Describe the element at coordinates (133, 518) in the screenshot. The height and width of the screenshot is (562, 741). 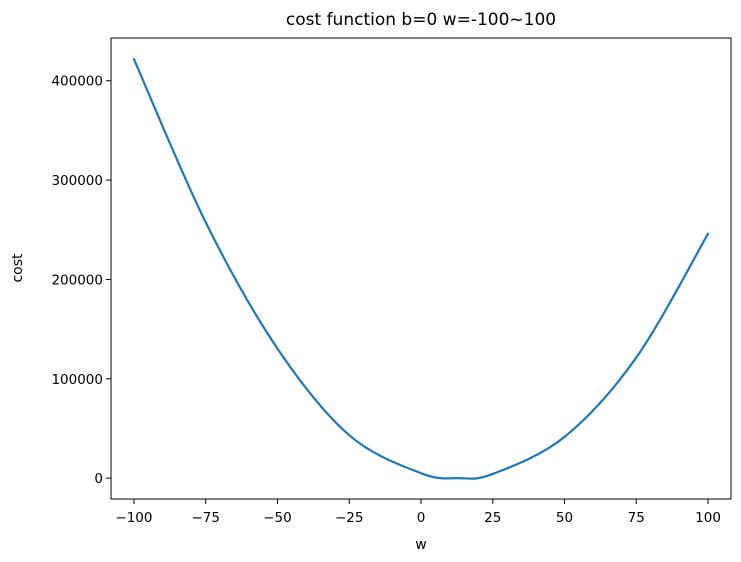
I see `x-tick-label: −100` at that location.